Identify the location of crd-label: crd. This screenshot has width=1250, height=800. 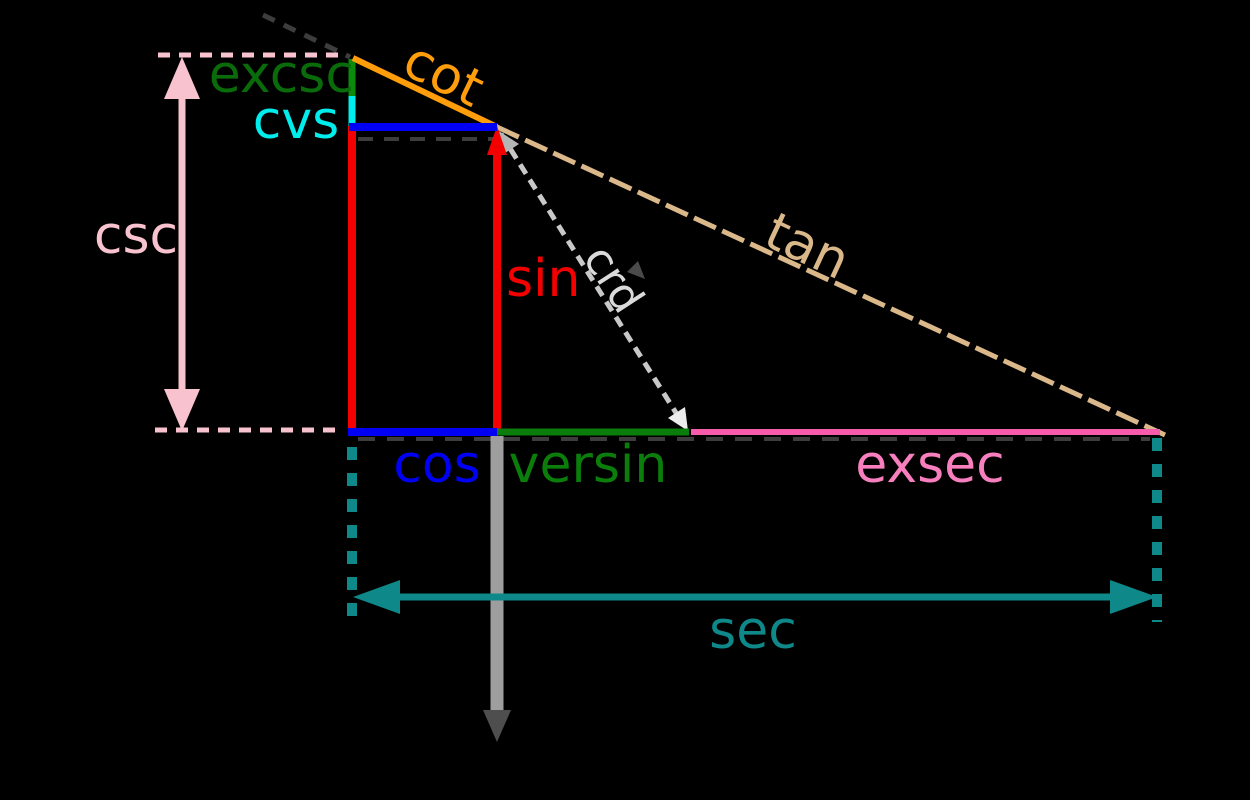
(613, 279).